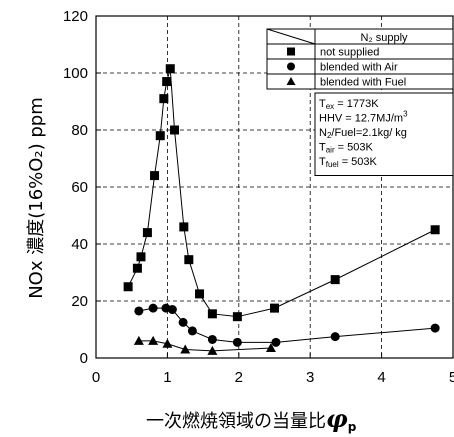 The height and width of the screenshot is (437, 454). I want to click on condition-tail: /Fuel=2.1kg/ kg, so click(369, 133).